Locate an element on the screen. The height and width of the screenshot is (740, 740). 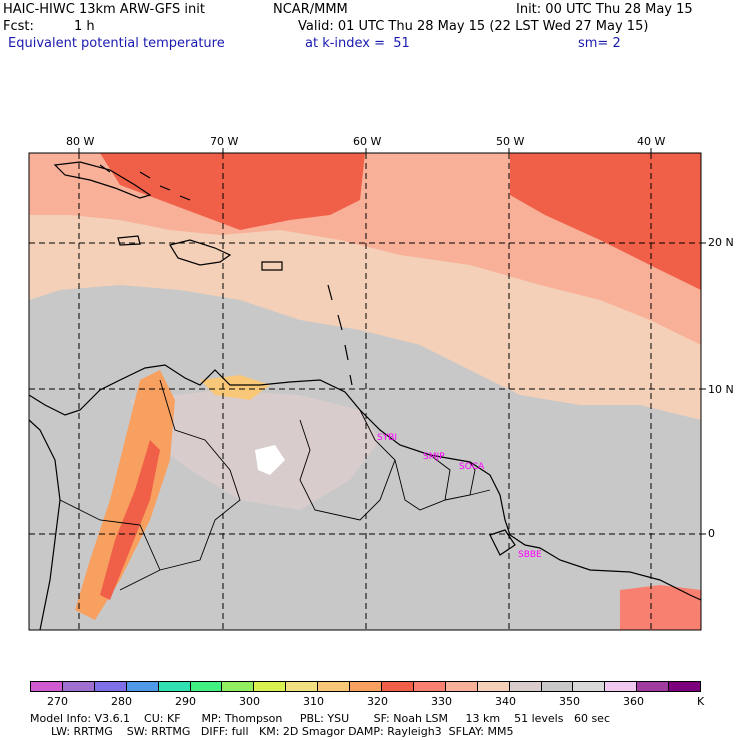
org-label: NCAR/MMM is located at coordinates (310, 9).